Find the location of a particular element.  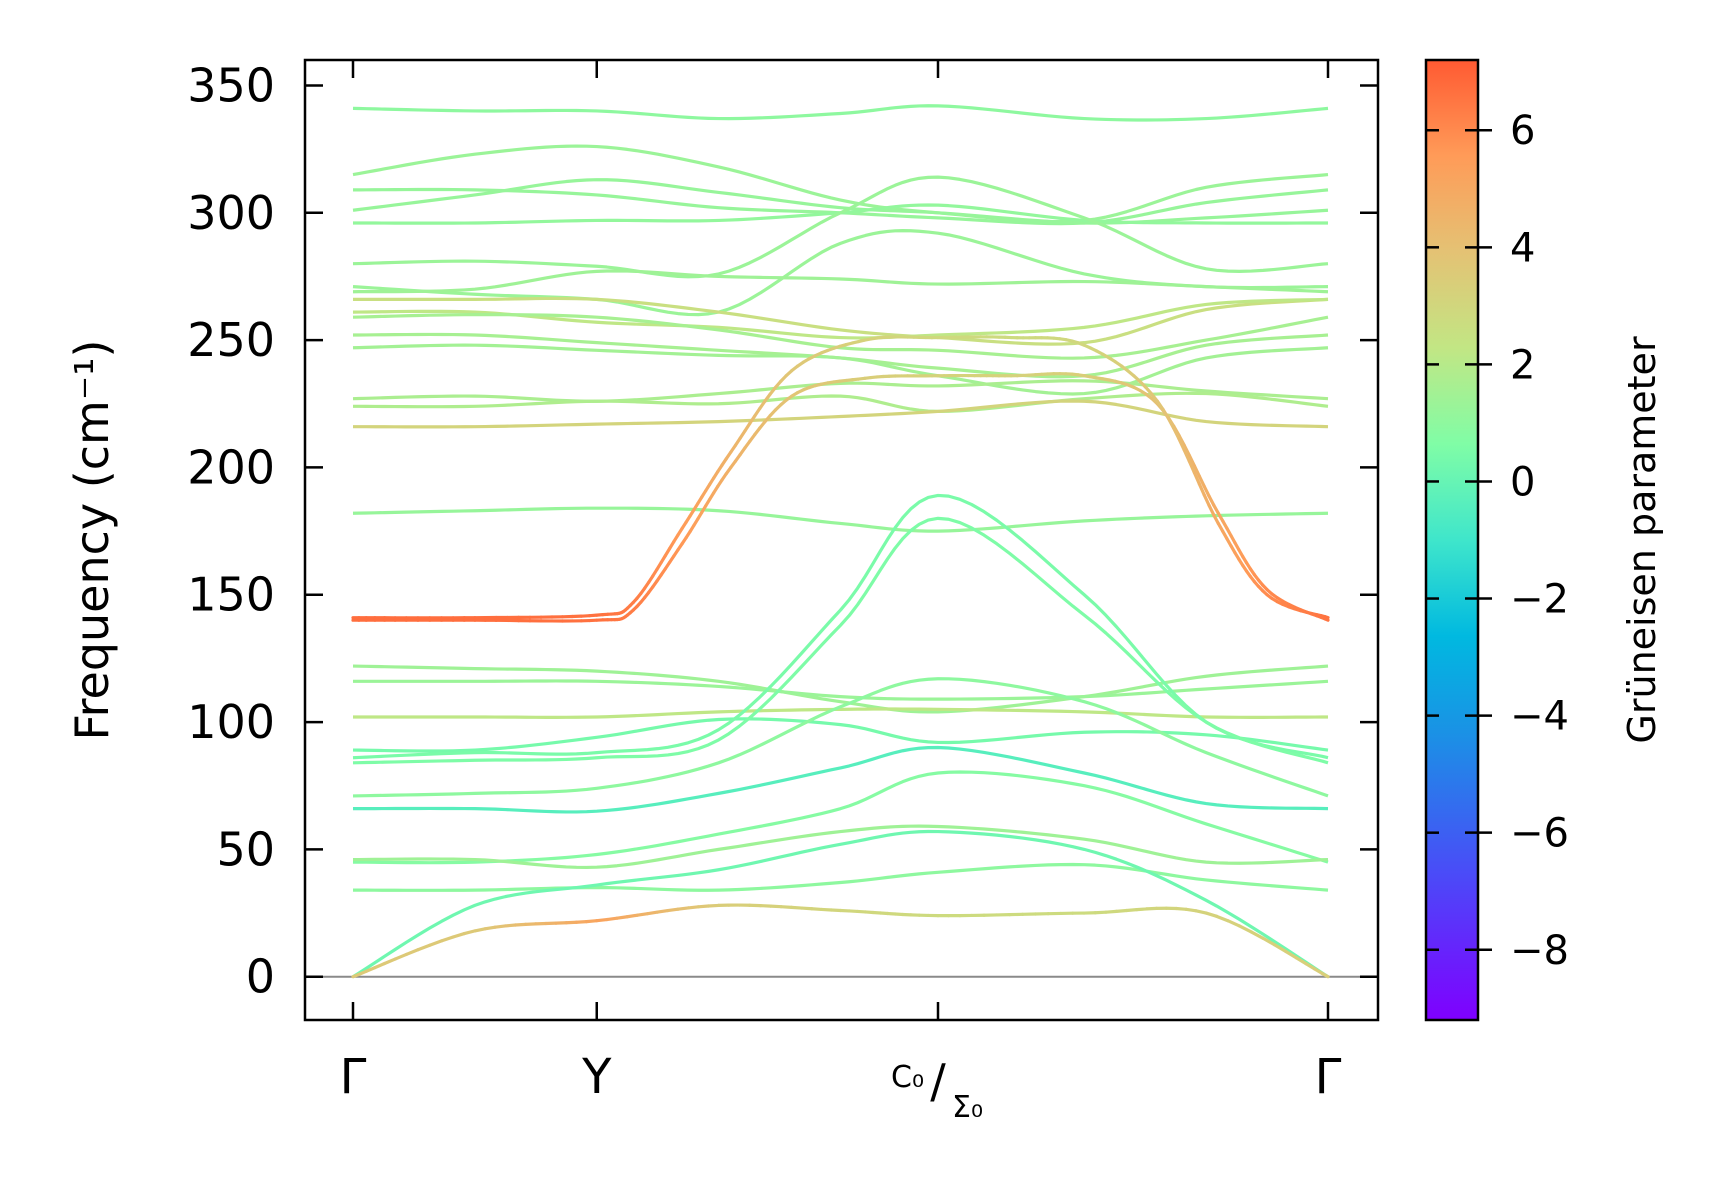

phonon-band-b19 is located at coordinates (840, 477).